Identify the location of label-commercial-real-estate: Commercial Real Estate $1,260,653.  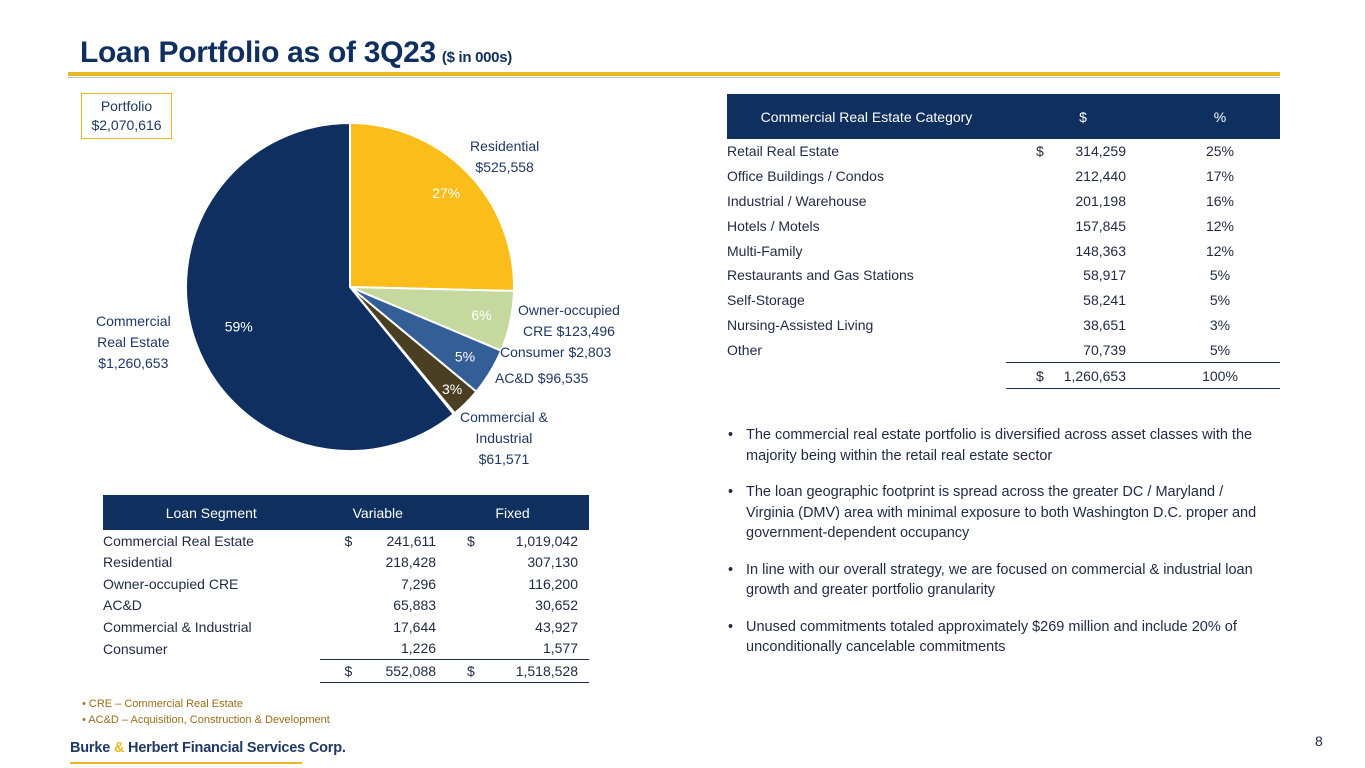
(133, 342).